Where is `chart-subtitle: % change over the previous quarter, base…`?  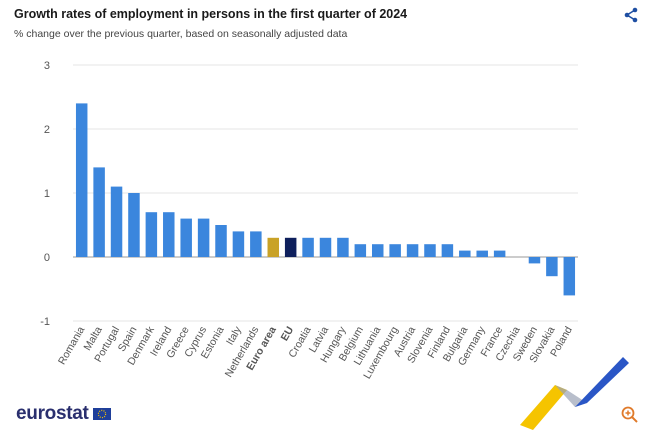
chart-subtitle: % change over the previous quarter, base… is located at coordinates (181, 34).